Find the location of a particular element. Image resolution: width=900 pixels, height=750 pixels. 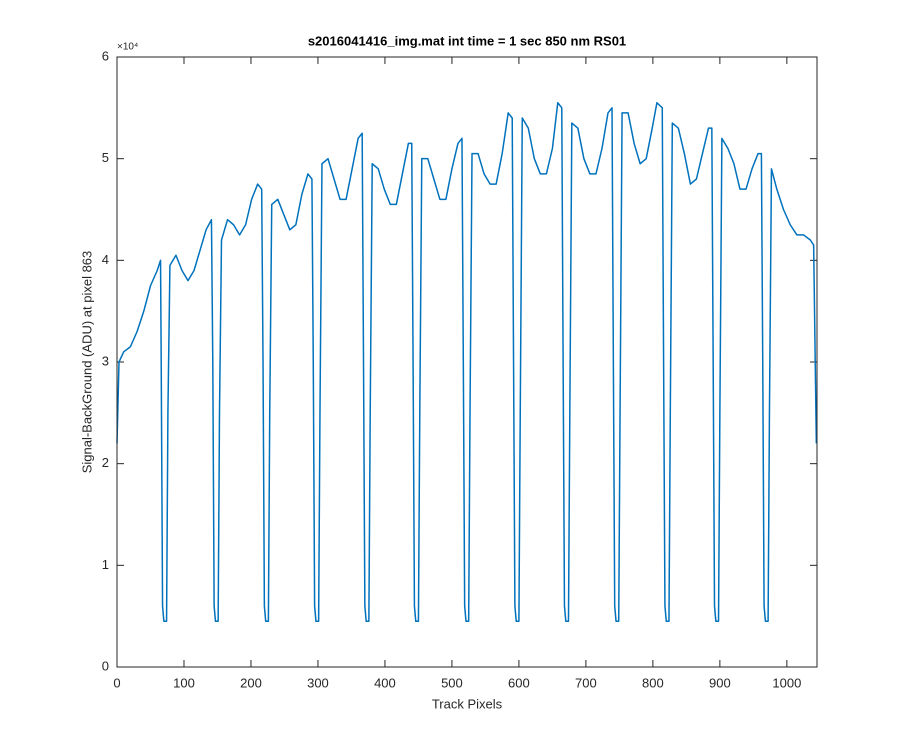

x-tick-label: 600 is located at coordinates (519, 682).